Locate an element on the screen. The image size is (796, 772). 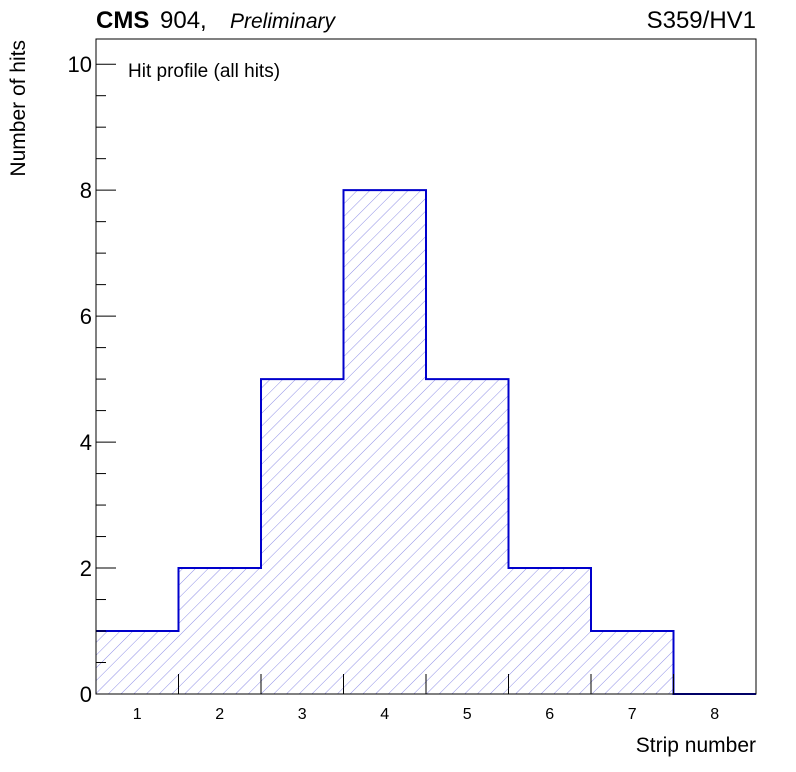
x-tick-label: 2 is located at coordinates (219, 714).